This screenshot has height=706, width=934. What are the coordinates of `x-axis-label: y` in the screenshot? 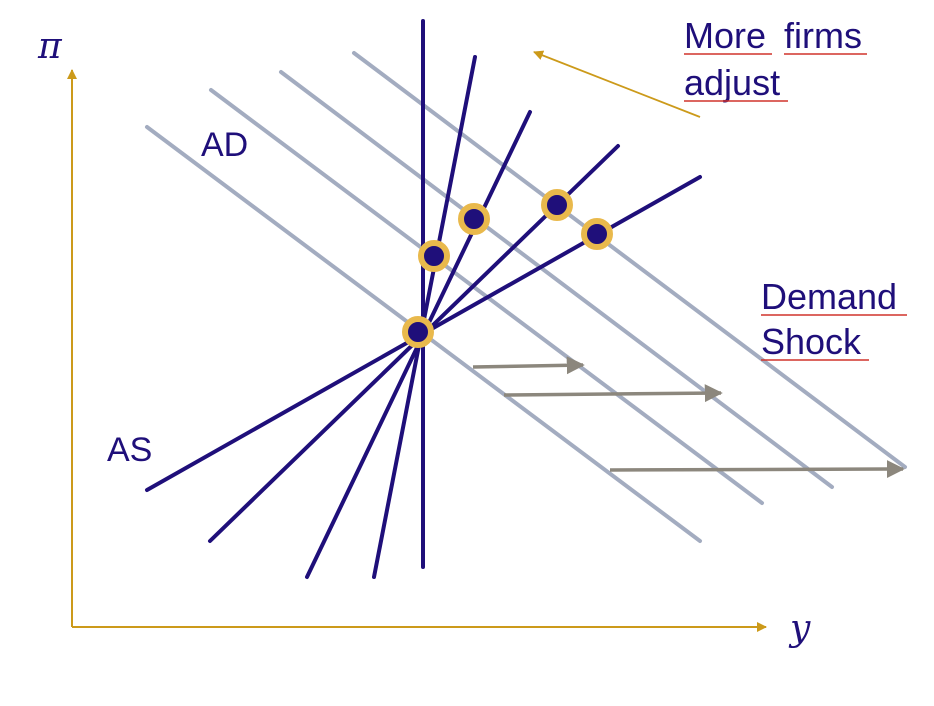 It's located at (799, 628).